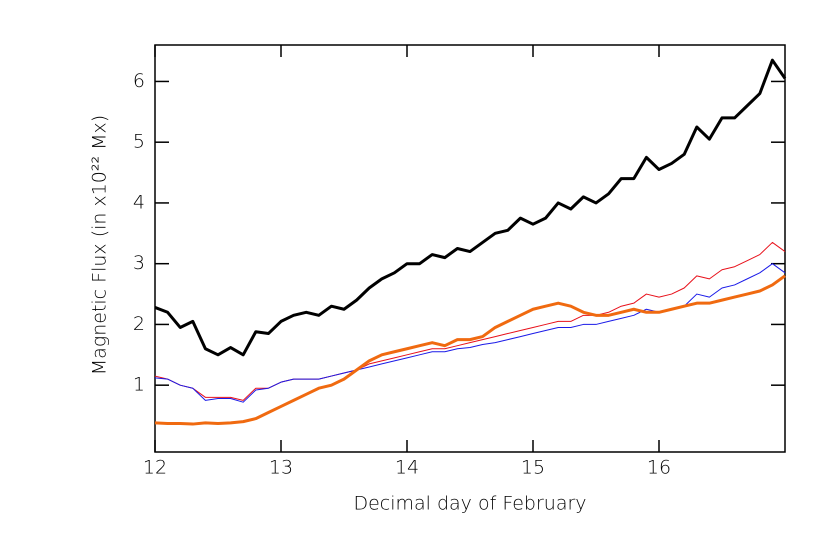 The height and width of the screenshot is (540, 830). What do you see at coordinates (469, 504) in the screenshot?
I see `x-axis-label: Decimal day of February` at bounding box center [469, 504].